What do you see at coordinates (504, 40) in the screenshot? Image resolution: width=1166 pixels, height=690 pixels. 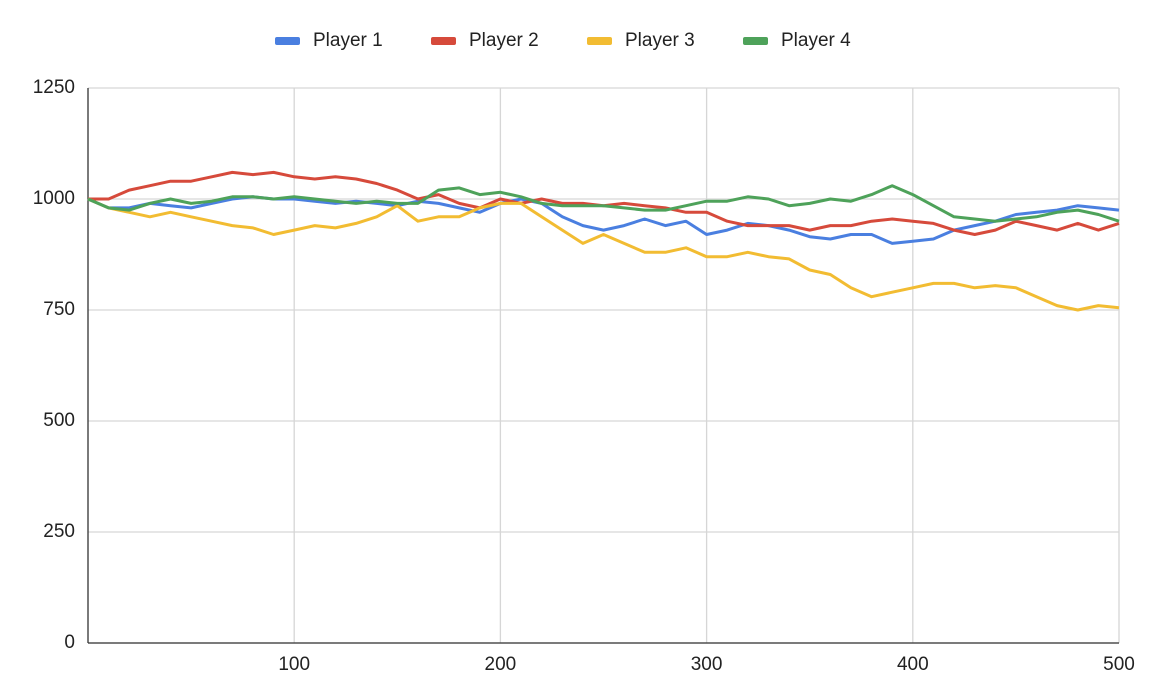 I see `legend-label: Player 2` at bounding box center [504, 40].